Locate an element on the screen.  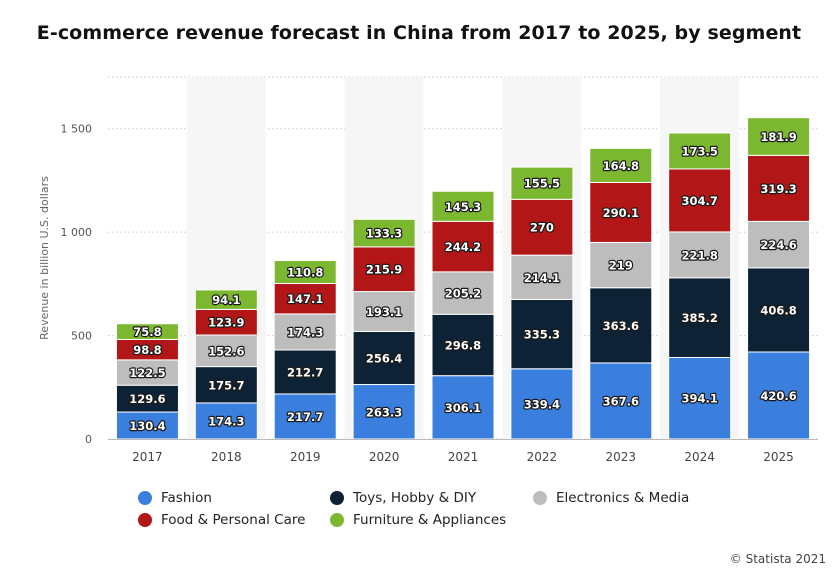
data-label: 173.5 is located at coordinates (699, 151).